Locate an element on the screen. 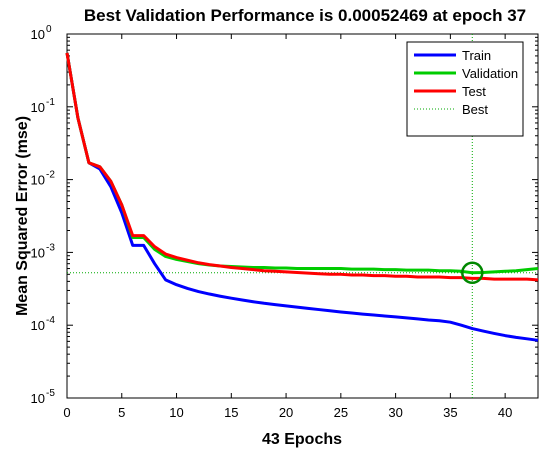 The width and height of the screenshot is (550, 454). x-axis-label: 43 Epochs is located at coordinates (302, 439).